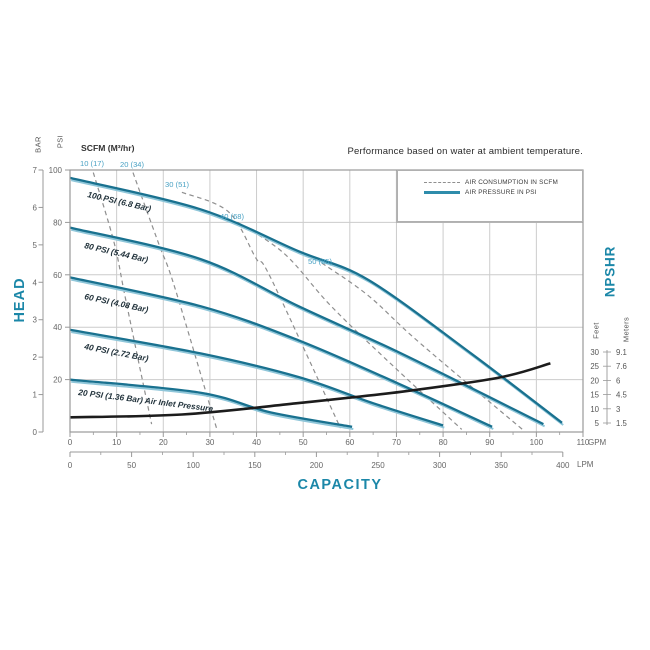  What do you see at coordinates (70, 442) in the screenshot?
I see `gpm-tick-label: 0` at bounding box center [70, 442].